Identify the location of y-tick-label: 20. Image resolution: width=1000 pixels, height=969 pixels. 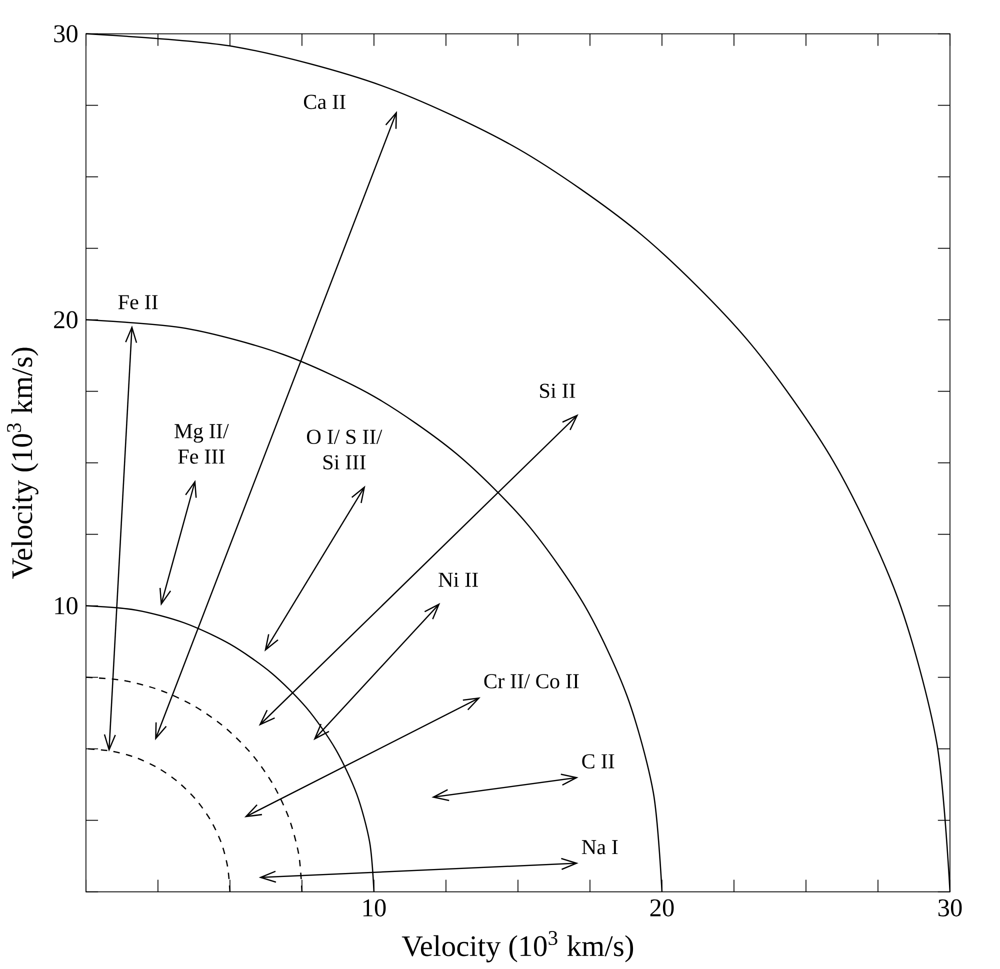
(66, 319).